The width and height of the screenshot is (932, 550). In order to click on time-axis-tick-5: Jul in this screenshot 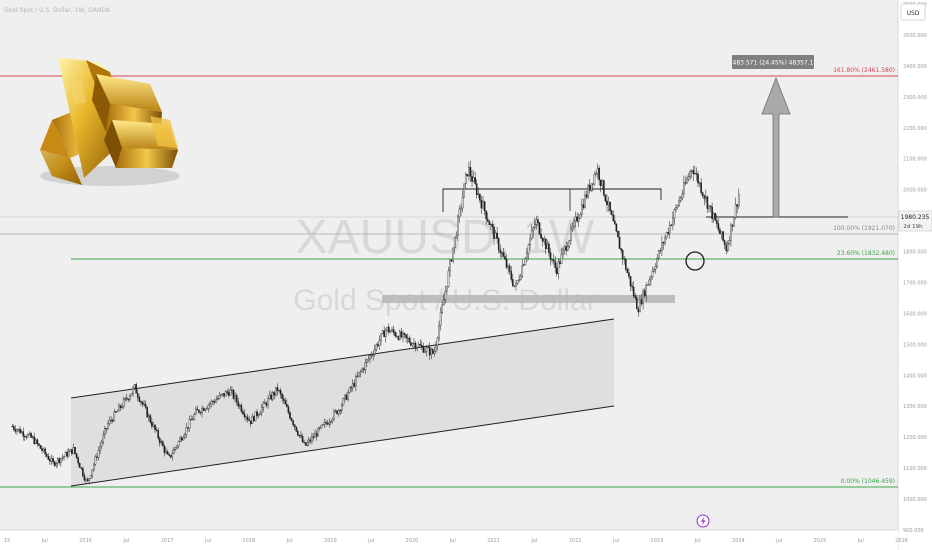, I will do `click(207, 541)`.